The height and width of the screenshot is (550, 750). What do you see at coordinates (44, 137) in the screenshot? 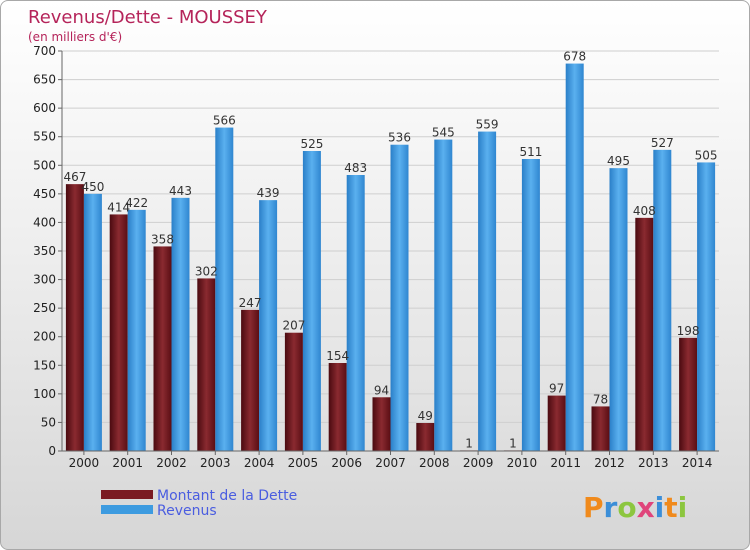
I see `y-tick-label: 550` at bounding box center [44, 137].